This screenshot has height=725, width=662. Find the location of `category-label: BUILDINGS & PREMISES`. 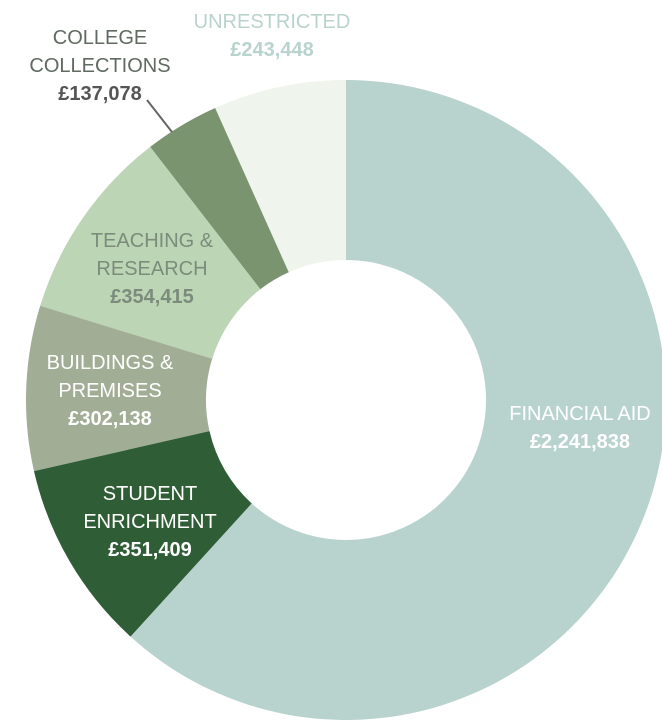

category-label: BUILDINGS & PREMISES is located at coordinates (110, 377).